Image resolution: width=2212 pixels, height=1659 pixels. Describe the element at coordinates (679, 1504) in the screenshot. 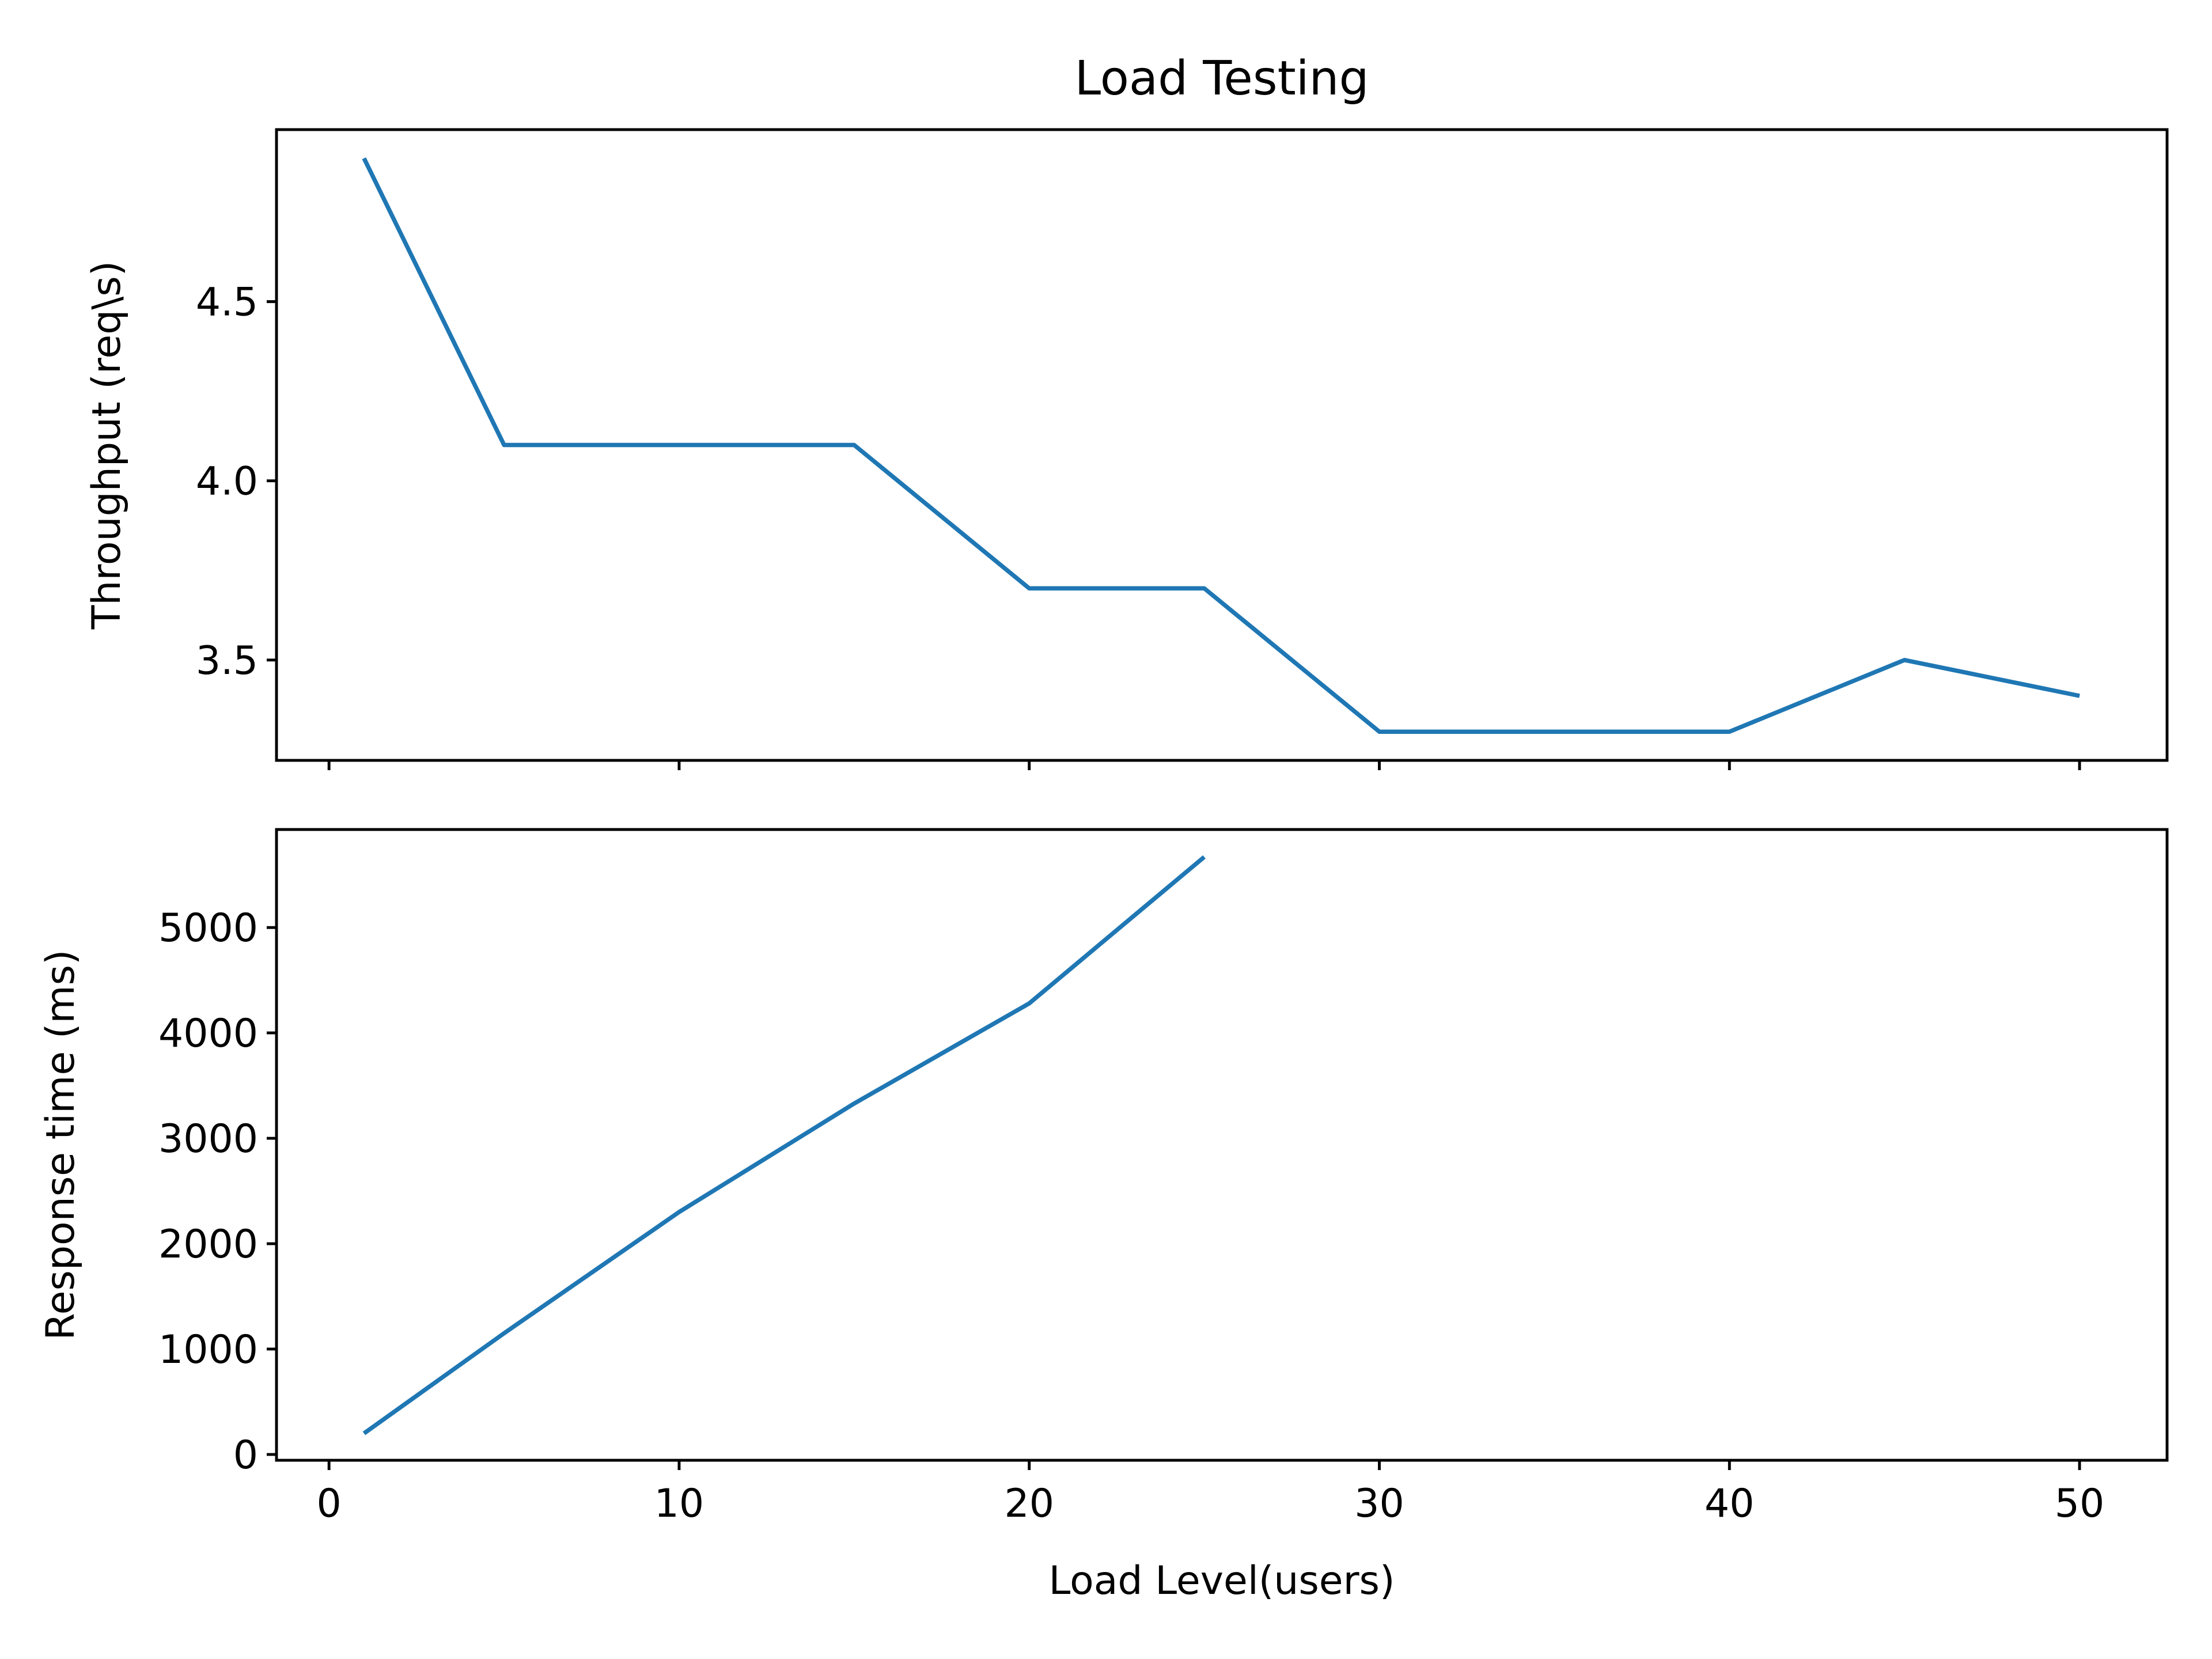

I see `response-time-x-tick-label: 10` at that location.